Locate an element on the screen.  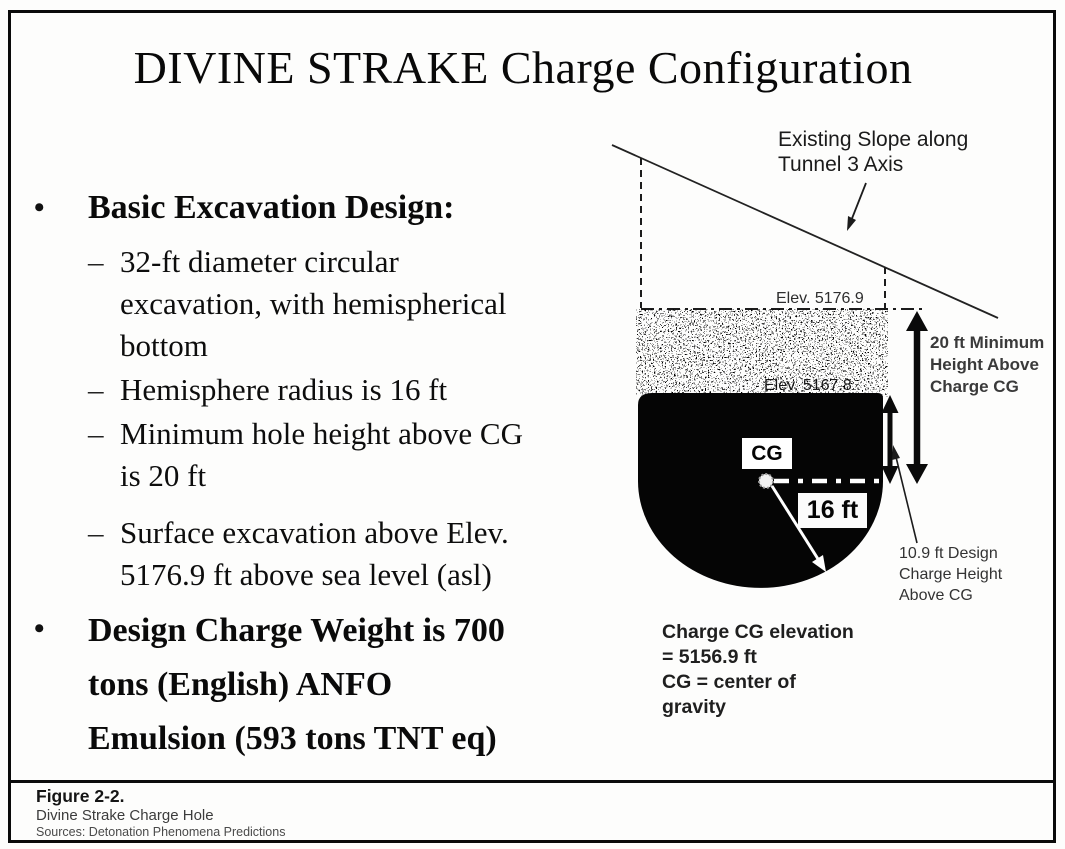
slope-label: Existing Slope along Tunnel 3 Axis is located at coordinates (873, 152).